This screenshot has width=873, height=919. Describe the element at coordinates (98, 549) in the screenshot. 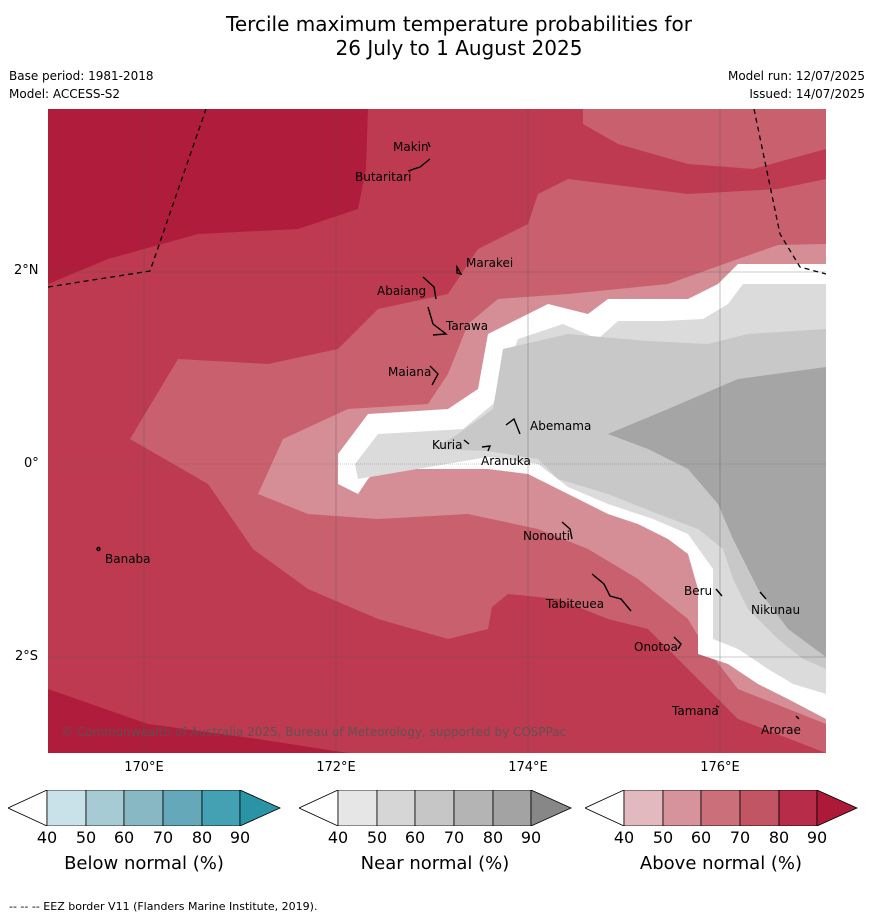

I see `island-banaba` at that location.